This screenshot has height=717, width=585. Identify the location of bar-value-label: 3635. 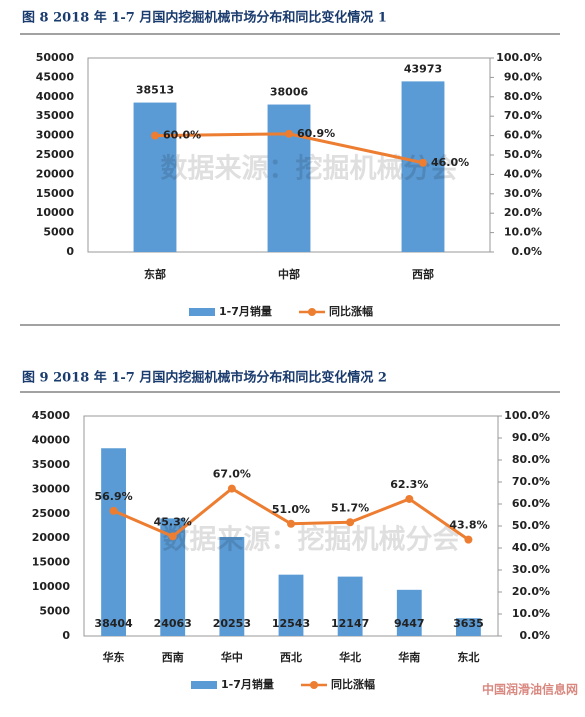
(468, 623).